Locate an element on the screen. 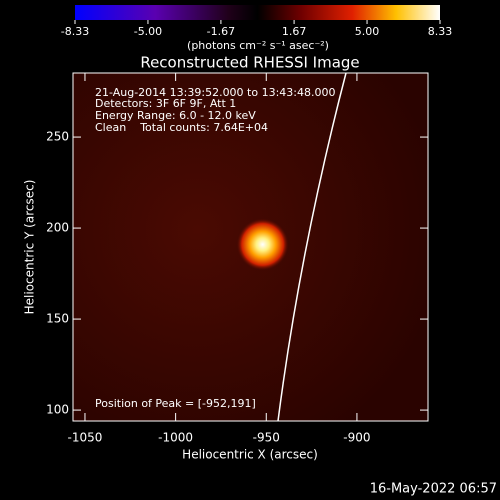  x-axis-label: Heliocentric X (arcsec) is located at coordinates (250, 455).